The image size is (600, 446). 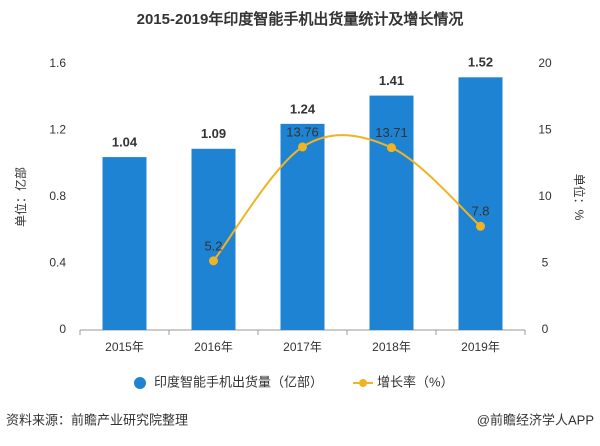 I want to click on x-tick-label: 2015年, so click(x=124, y=347).